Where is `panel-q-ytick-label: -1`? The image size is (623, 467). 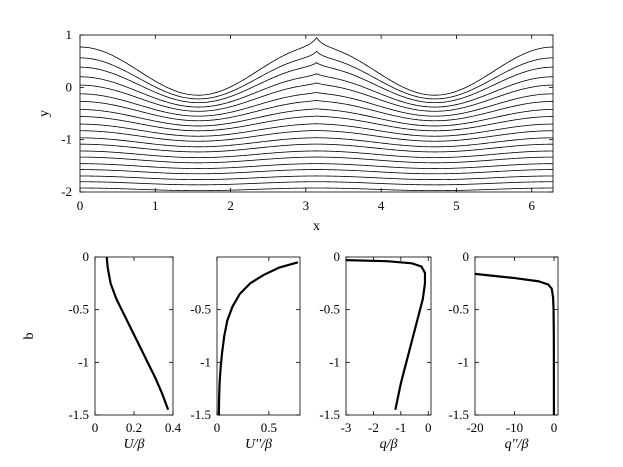
panel-q-ytick-label: -1 is located at coordinates (334, 361).